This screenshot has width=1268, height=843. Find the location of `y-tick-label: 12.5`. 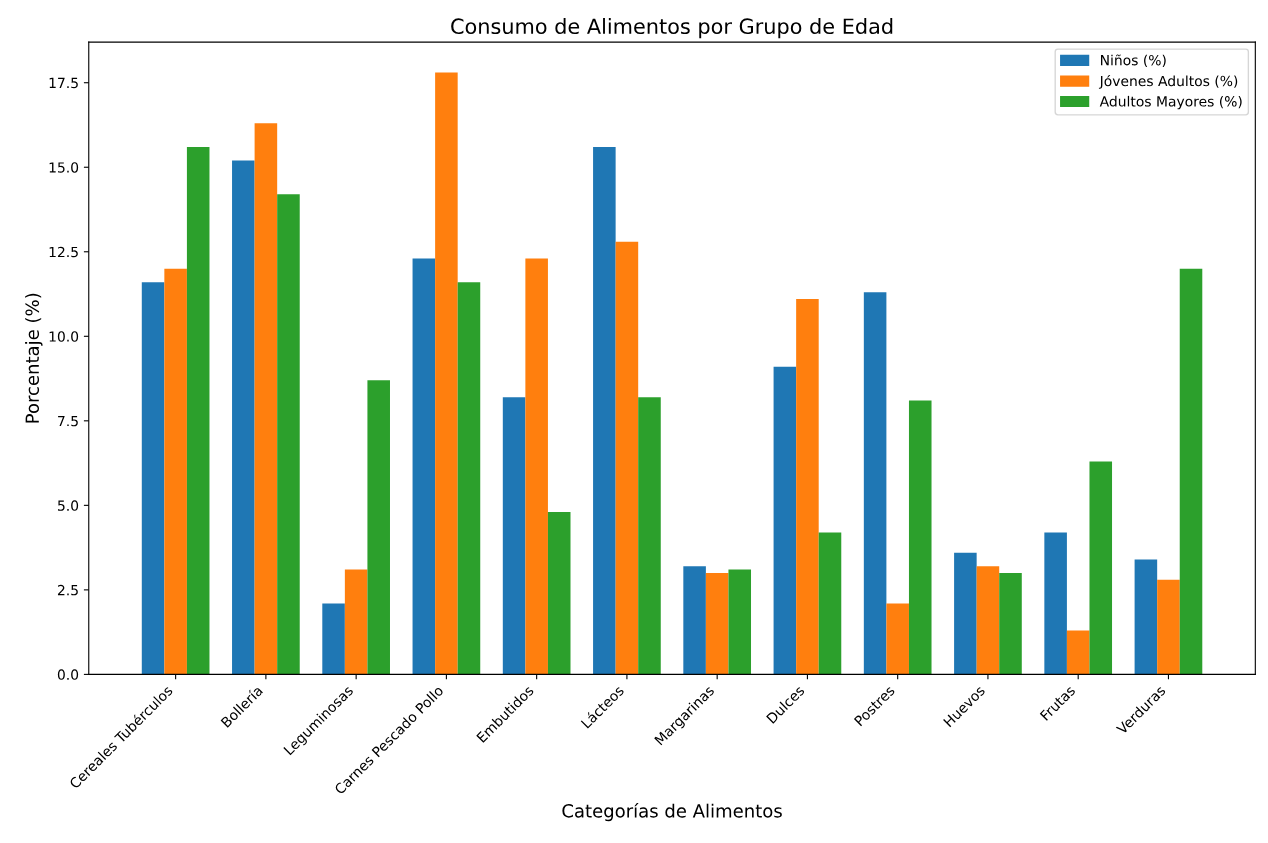

y-tick-label: 12.5 is located at coordinates (63, 252).